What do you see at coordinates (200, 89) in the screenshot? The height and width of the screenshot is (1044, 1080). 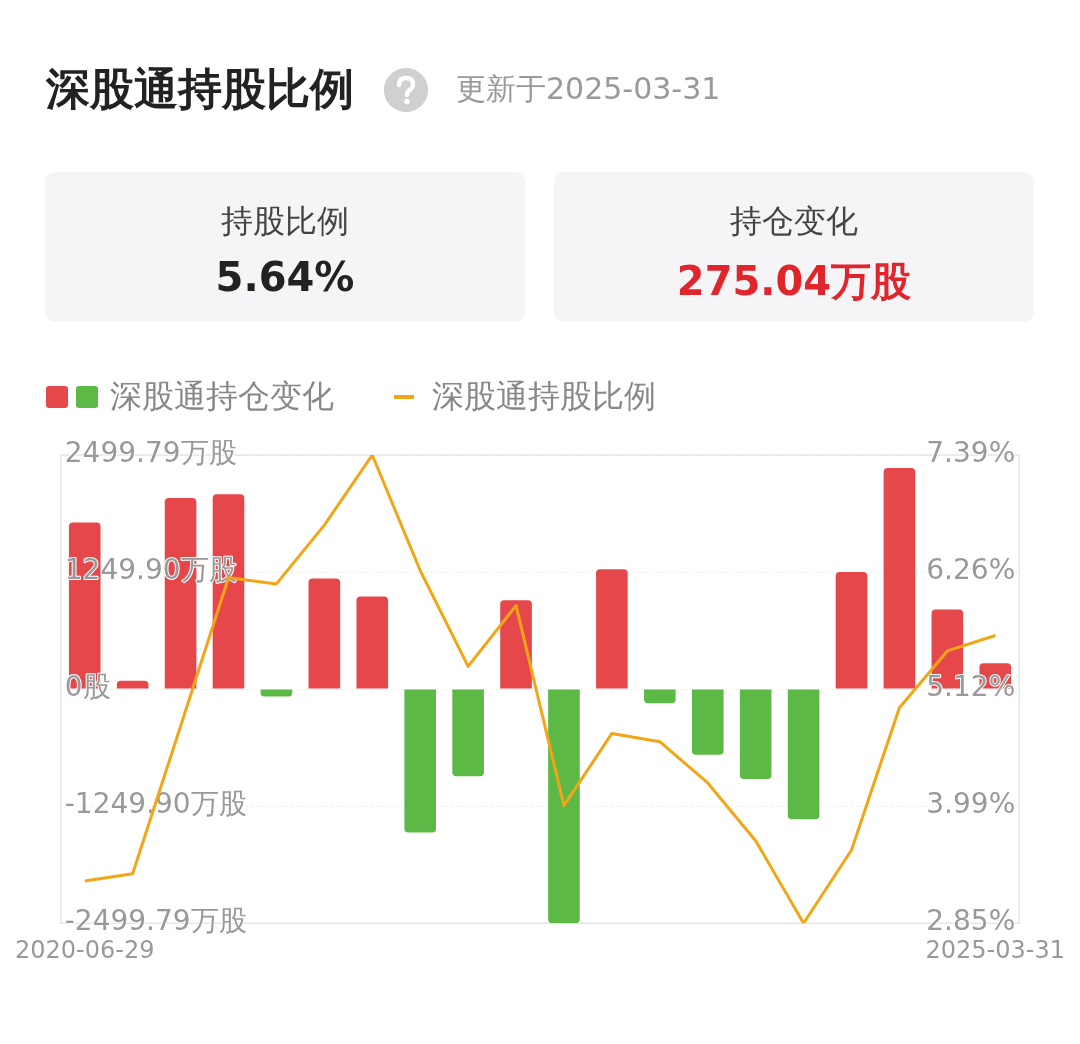 I see `chart-title: 深股通持股比例` at bounding box center [200, 89].